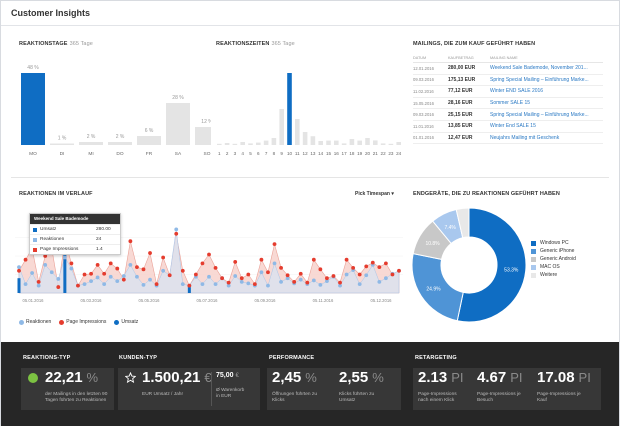  Describe the element at coordinates (237, 376) in the screenshot. I see `warenkorb-unit: €` at that location.